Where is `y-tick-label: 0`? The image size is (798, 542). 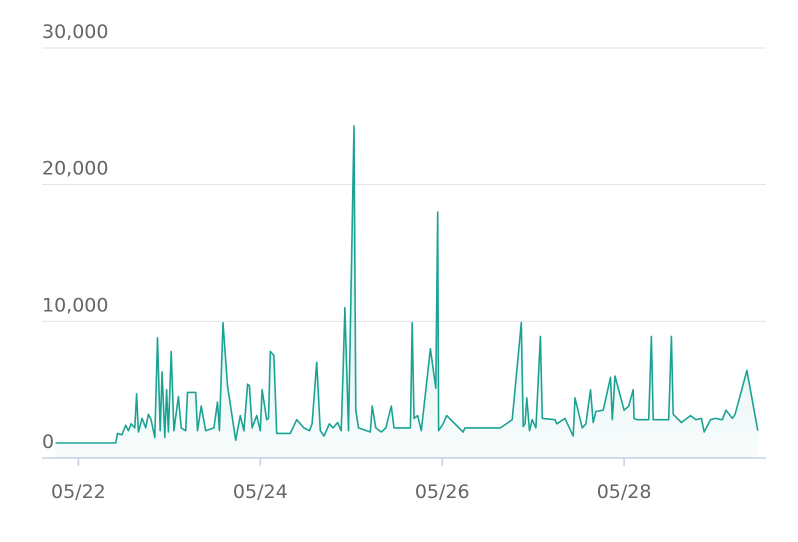 y-tick-label: 0 is located at coordinates (48, 442).